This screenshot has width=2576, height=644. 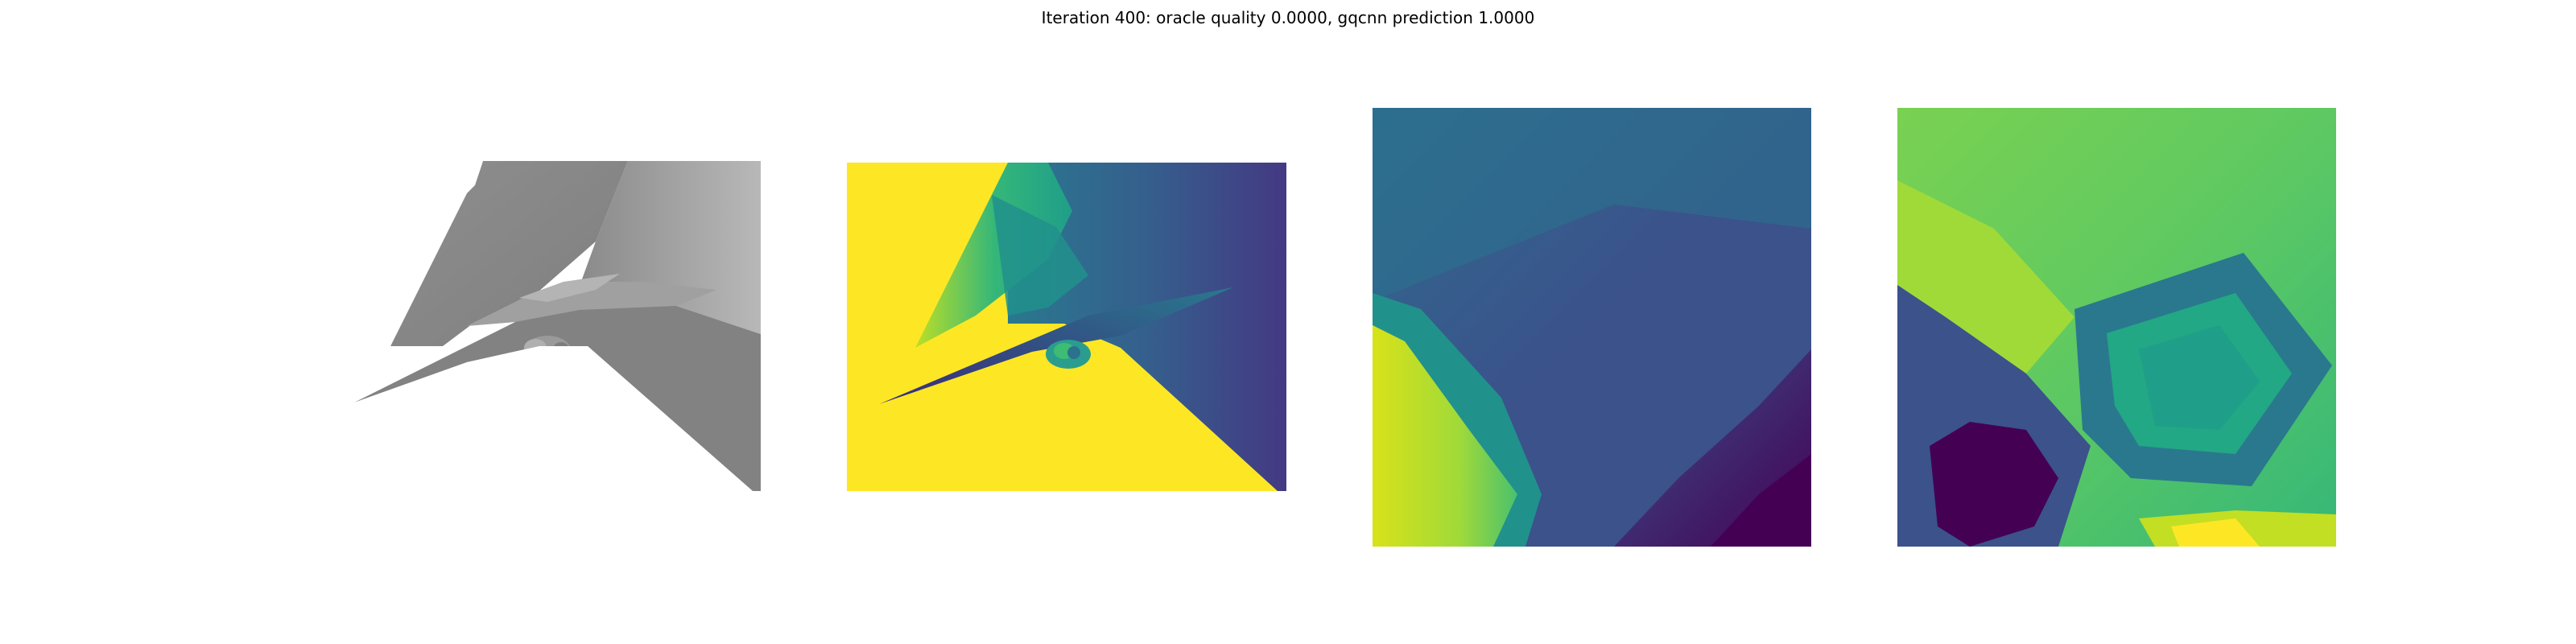 I want to click on viridis-depth-image, so click(x=1066, y=327).